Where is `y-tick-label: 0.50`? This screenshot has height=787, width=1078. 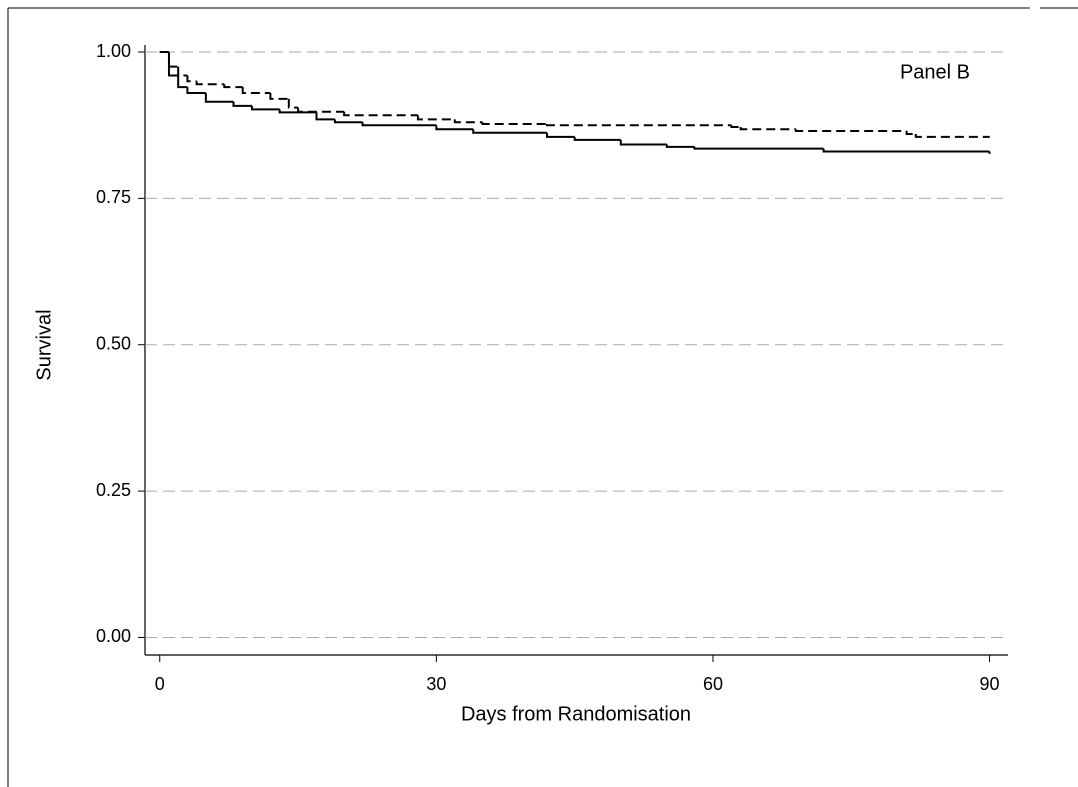 y-tick-label: 0.50 is located at coordinates (113, 343).